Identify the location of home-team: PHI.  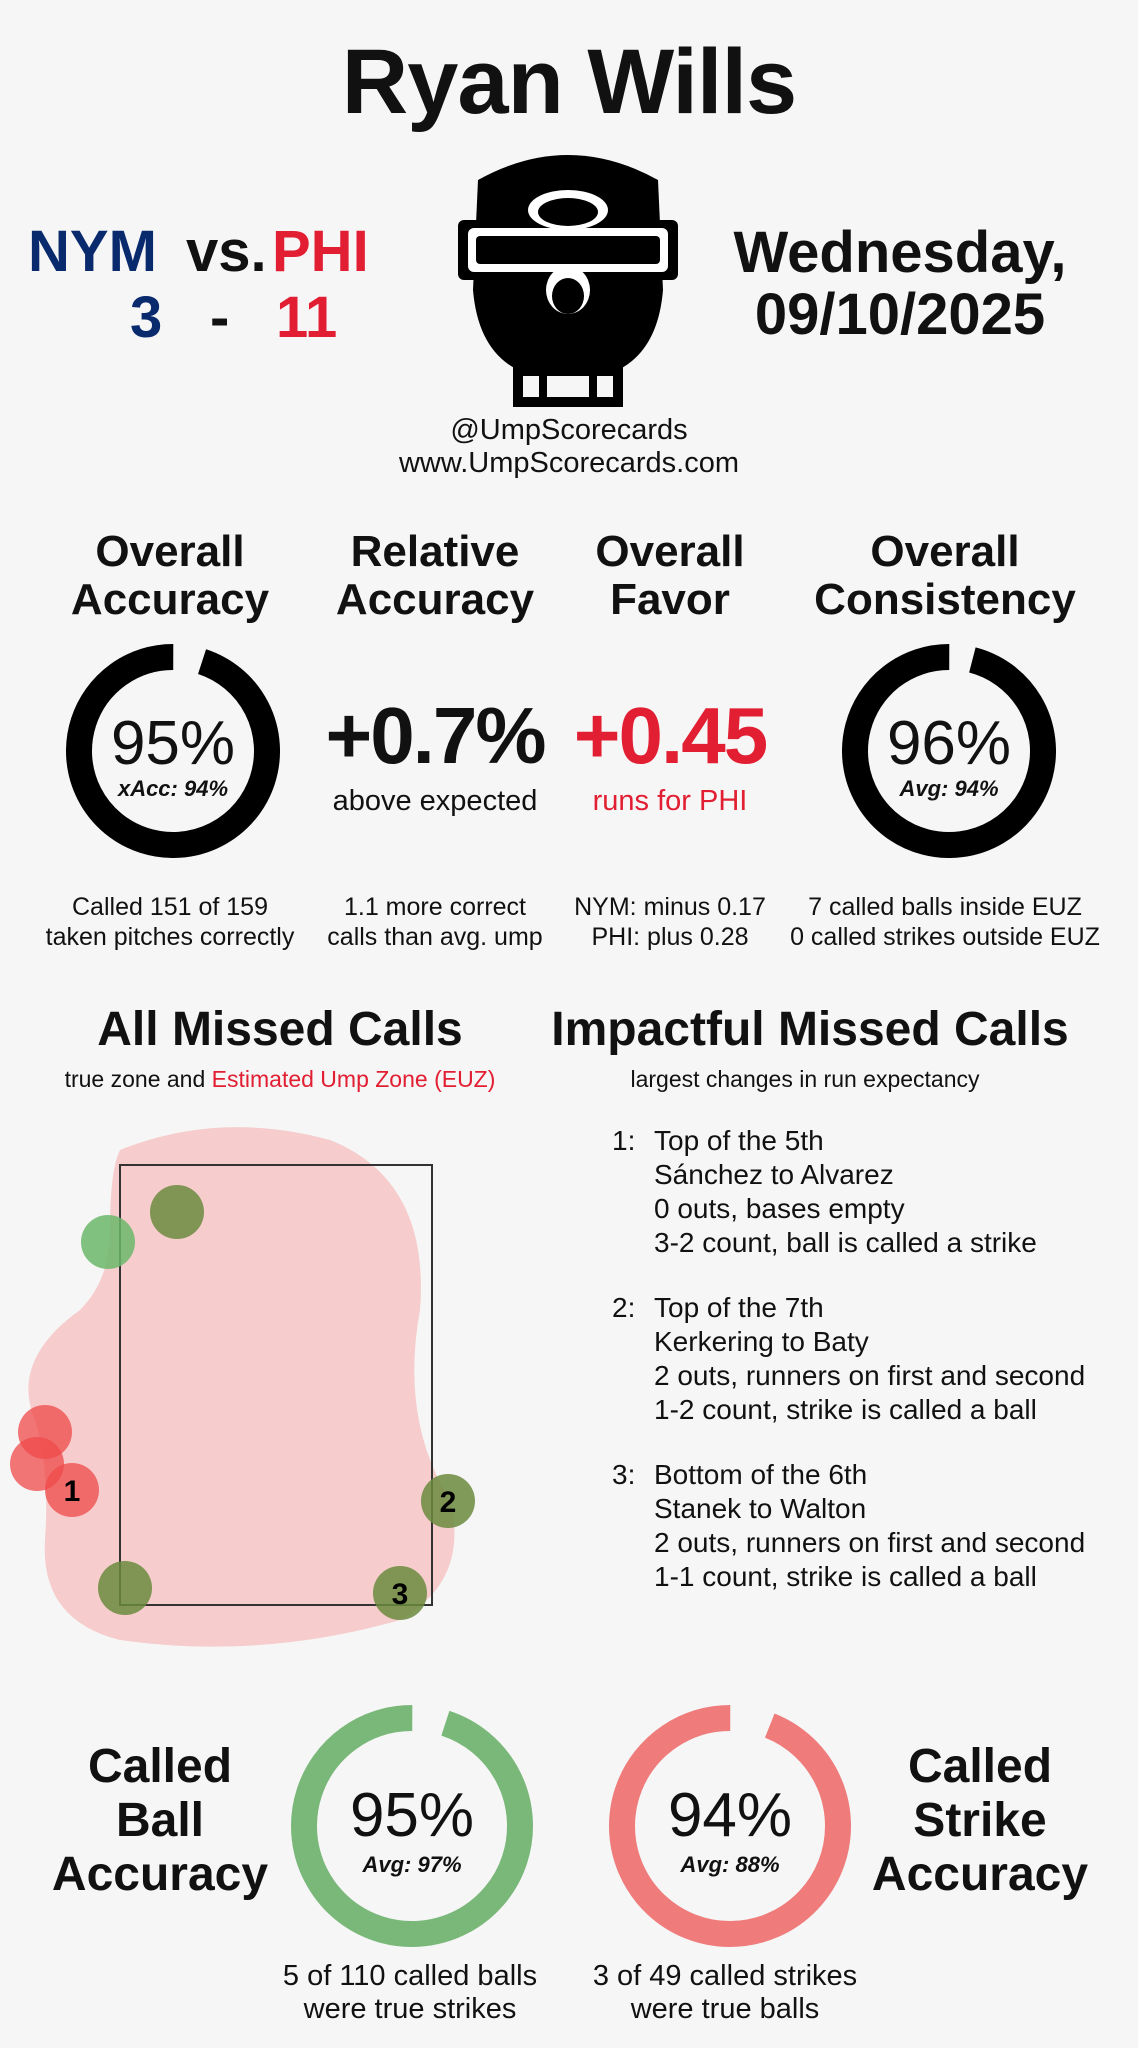
(320, 251).